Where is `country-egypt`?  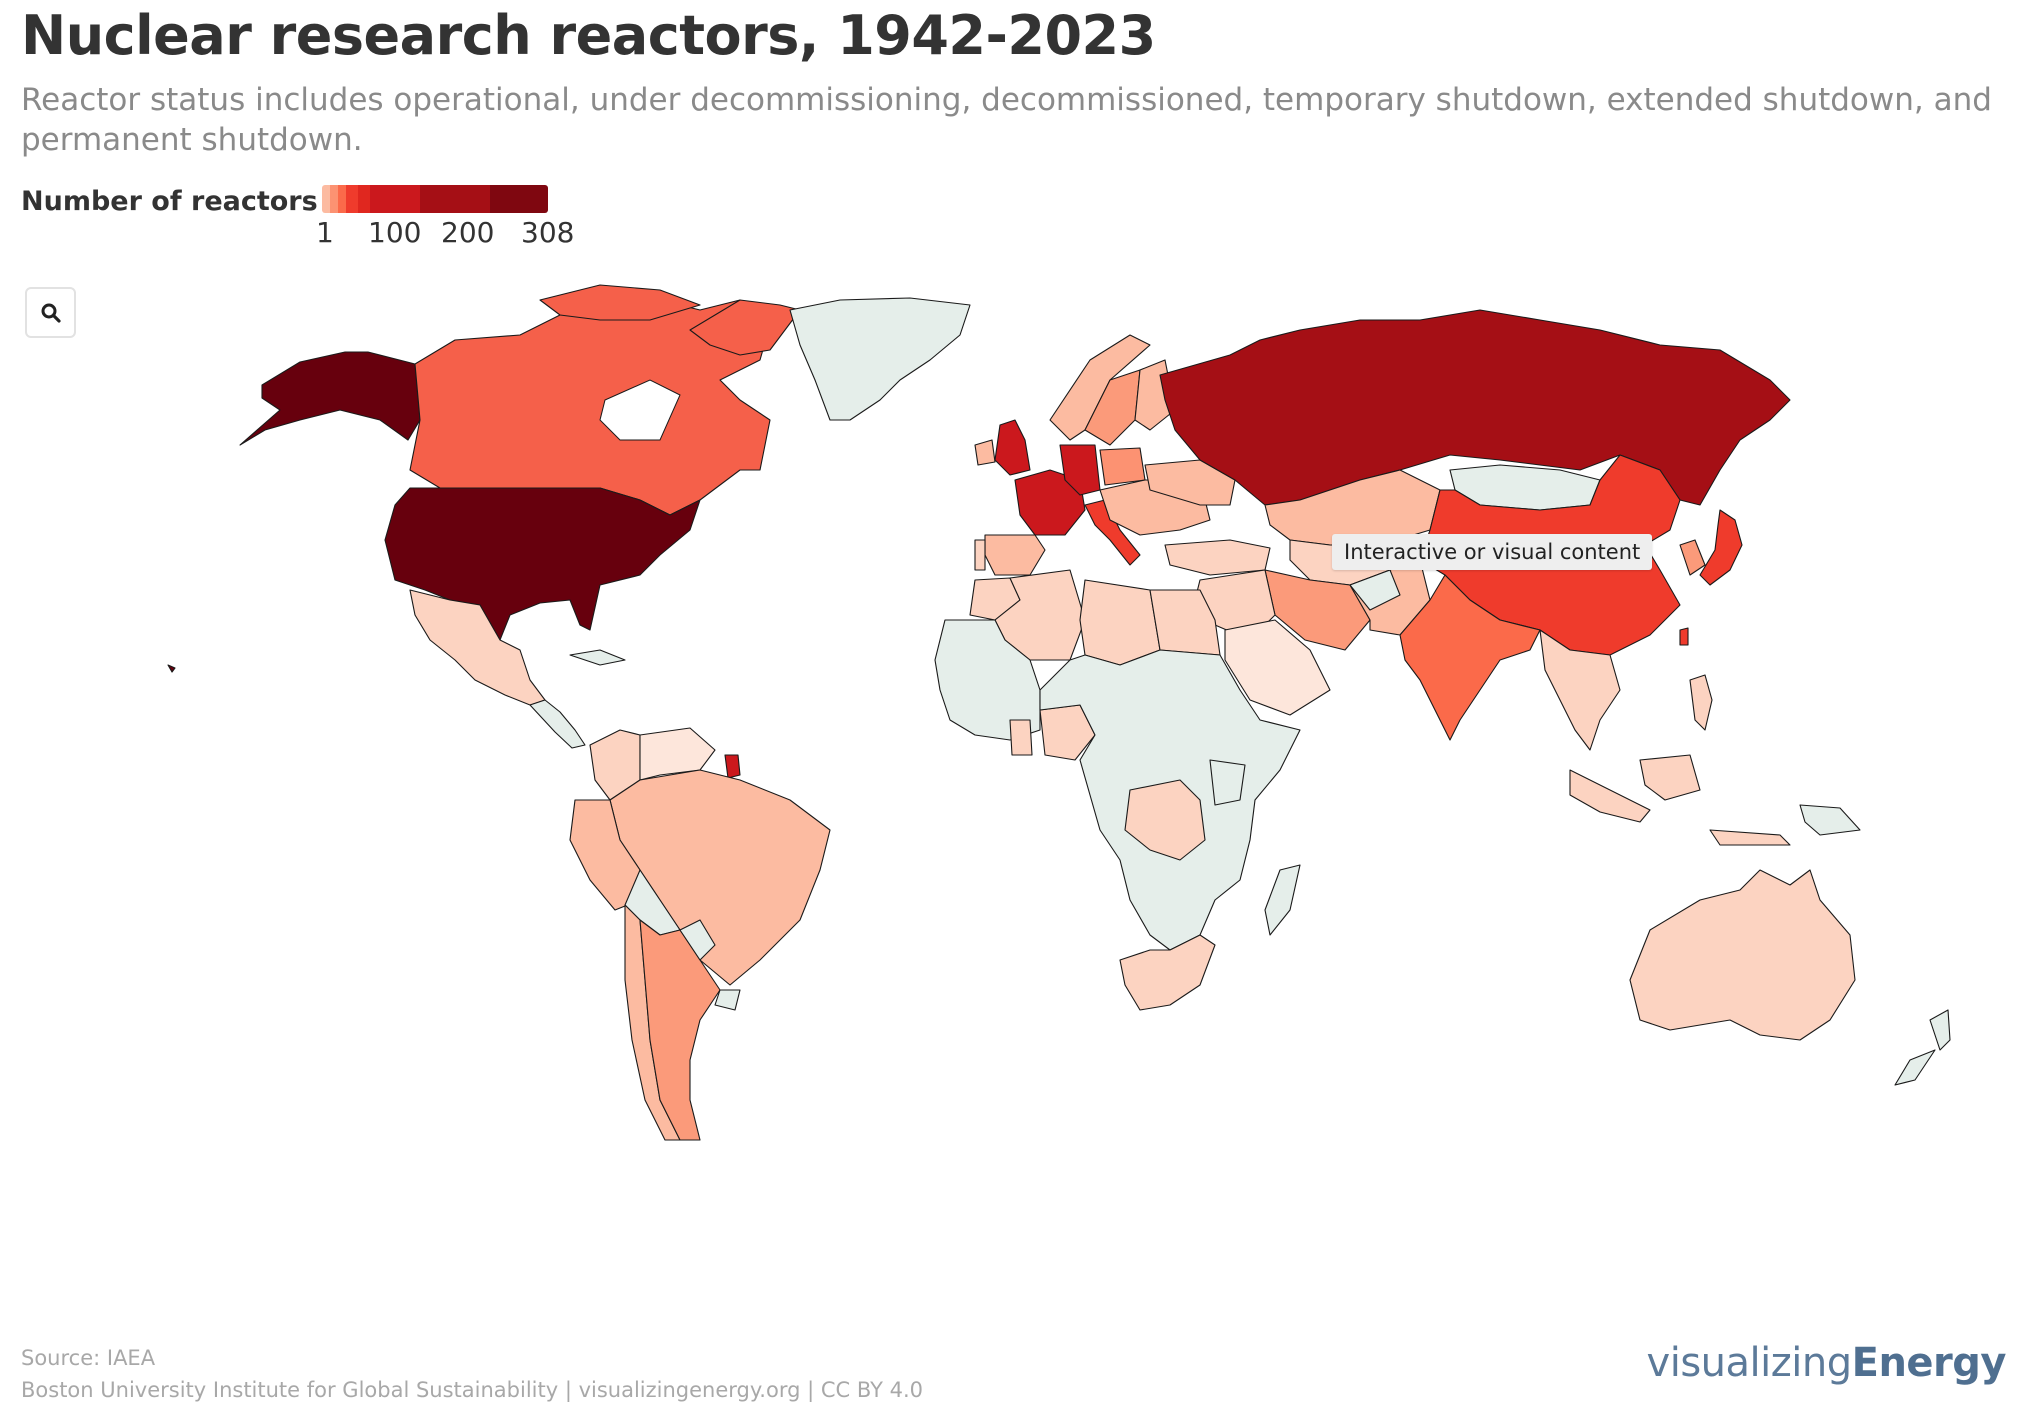
country-egypt is located at coordinates (1185, 622).